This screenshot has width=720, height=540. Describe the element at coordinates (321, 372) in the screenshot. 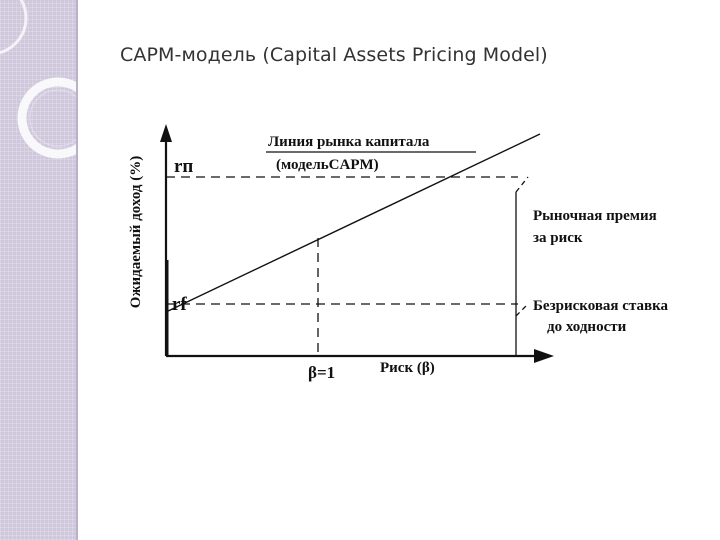

I see `beta-label: β=1` at that location.